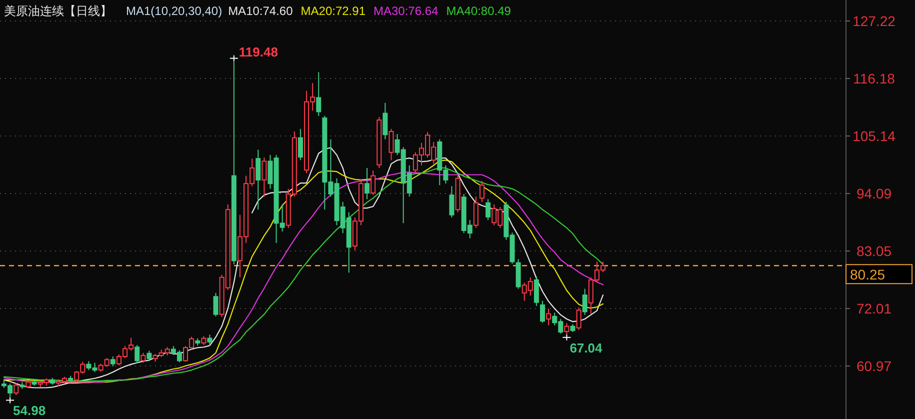  What do you see at coordinates (586, 348) in the screenshot?
I see `annotation: 67.04` at bounding box center [586, 348].